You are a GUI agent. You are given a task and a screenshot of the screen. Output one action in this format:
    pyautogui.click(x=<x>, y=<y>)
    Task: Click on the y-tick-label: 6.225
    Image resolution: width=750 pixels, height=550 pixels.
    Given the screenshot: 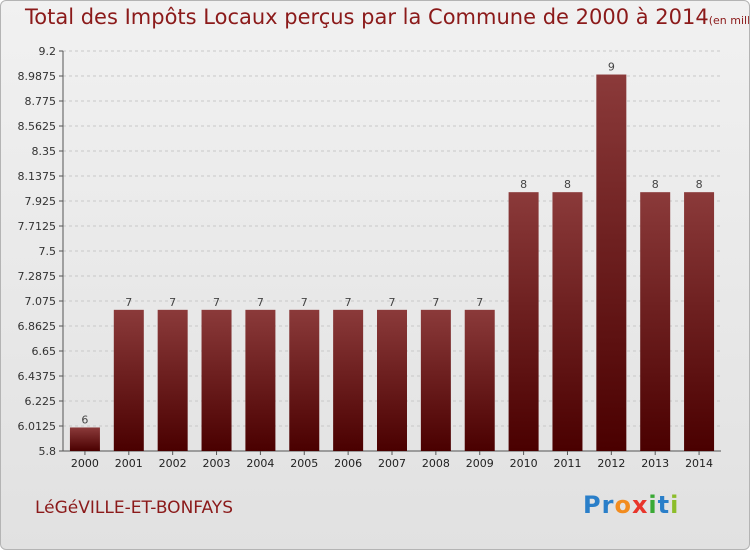 What is the action you would take?
    pyautogui.click(x=41, y=401)
    